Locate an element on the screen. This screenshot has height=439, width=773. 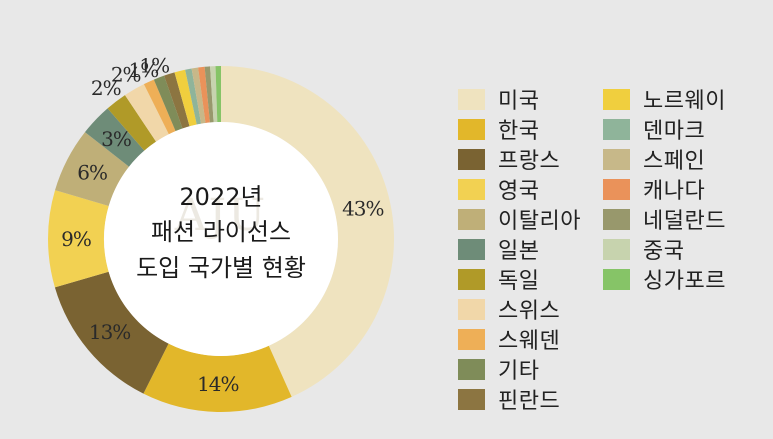
legend-item: 일본 is located at coordinates (530, 249).